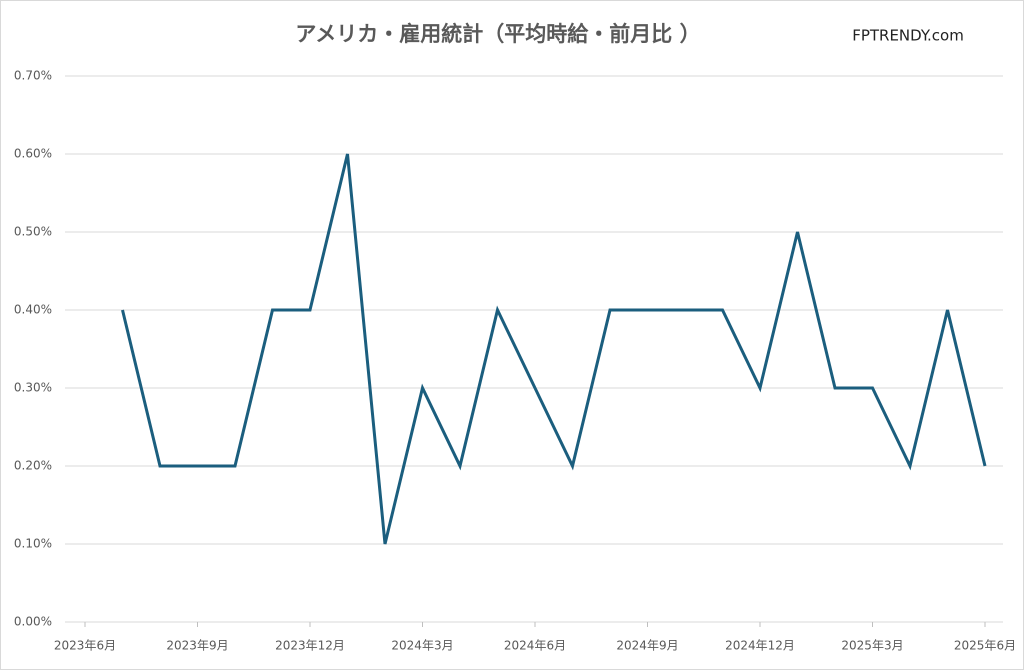 This screenshot has width=1024, height=670. What do you see at coordinates (422, 646) in the screenshot?
I see `x-tick-label: 2024年3月` at bounding box center [422, 646].